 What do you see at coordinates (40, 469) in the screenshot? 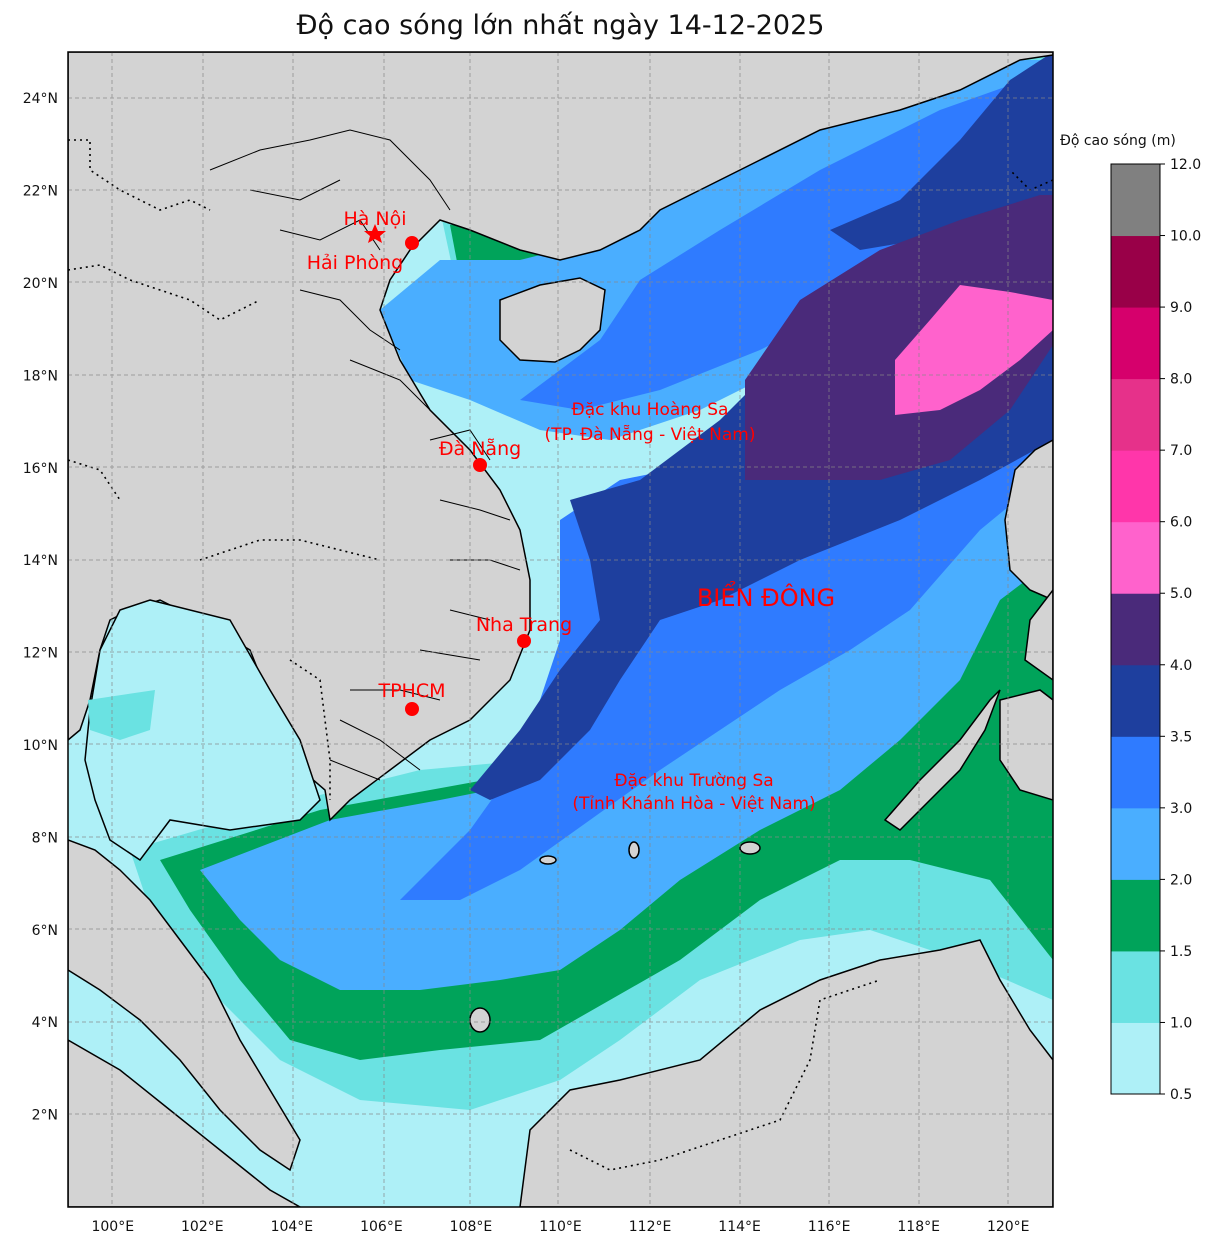
I see `latitude-tick-label: 16°N` at bounding box center [40, 469].